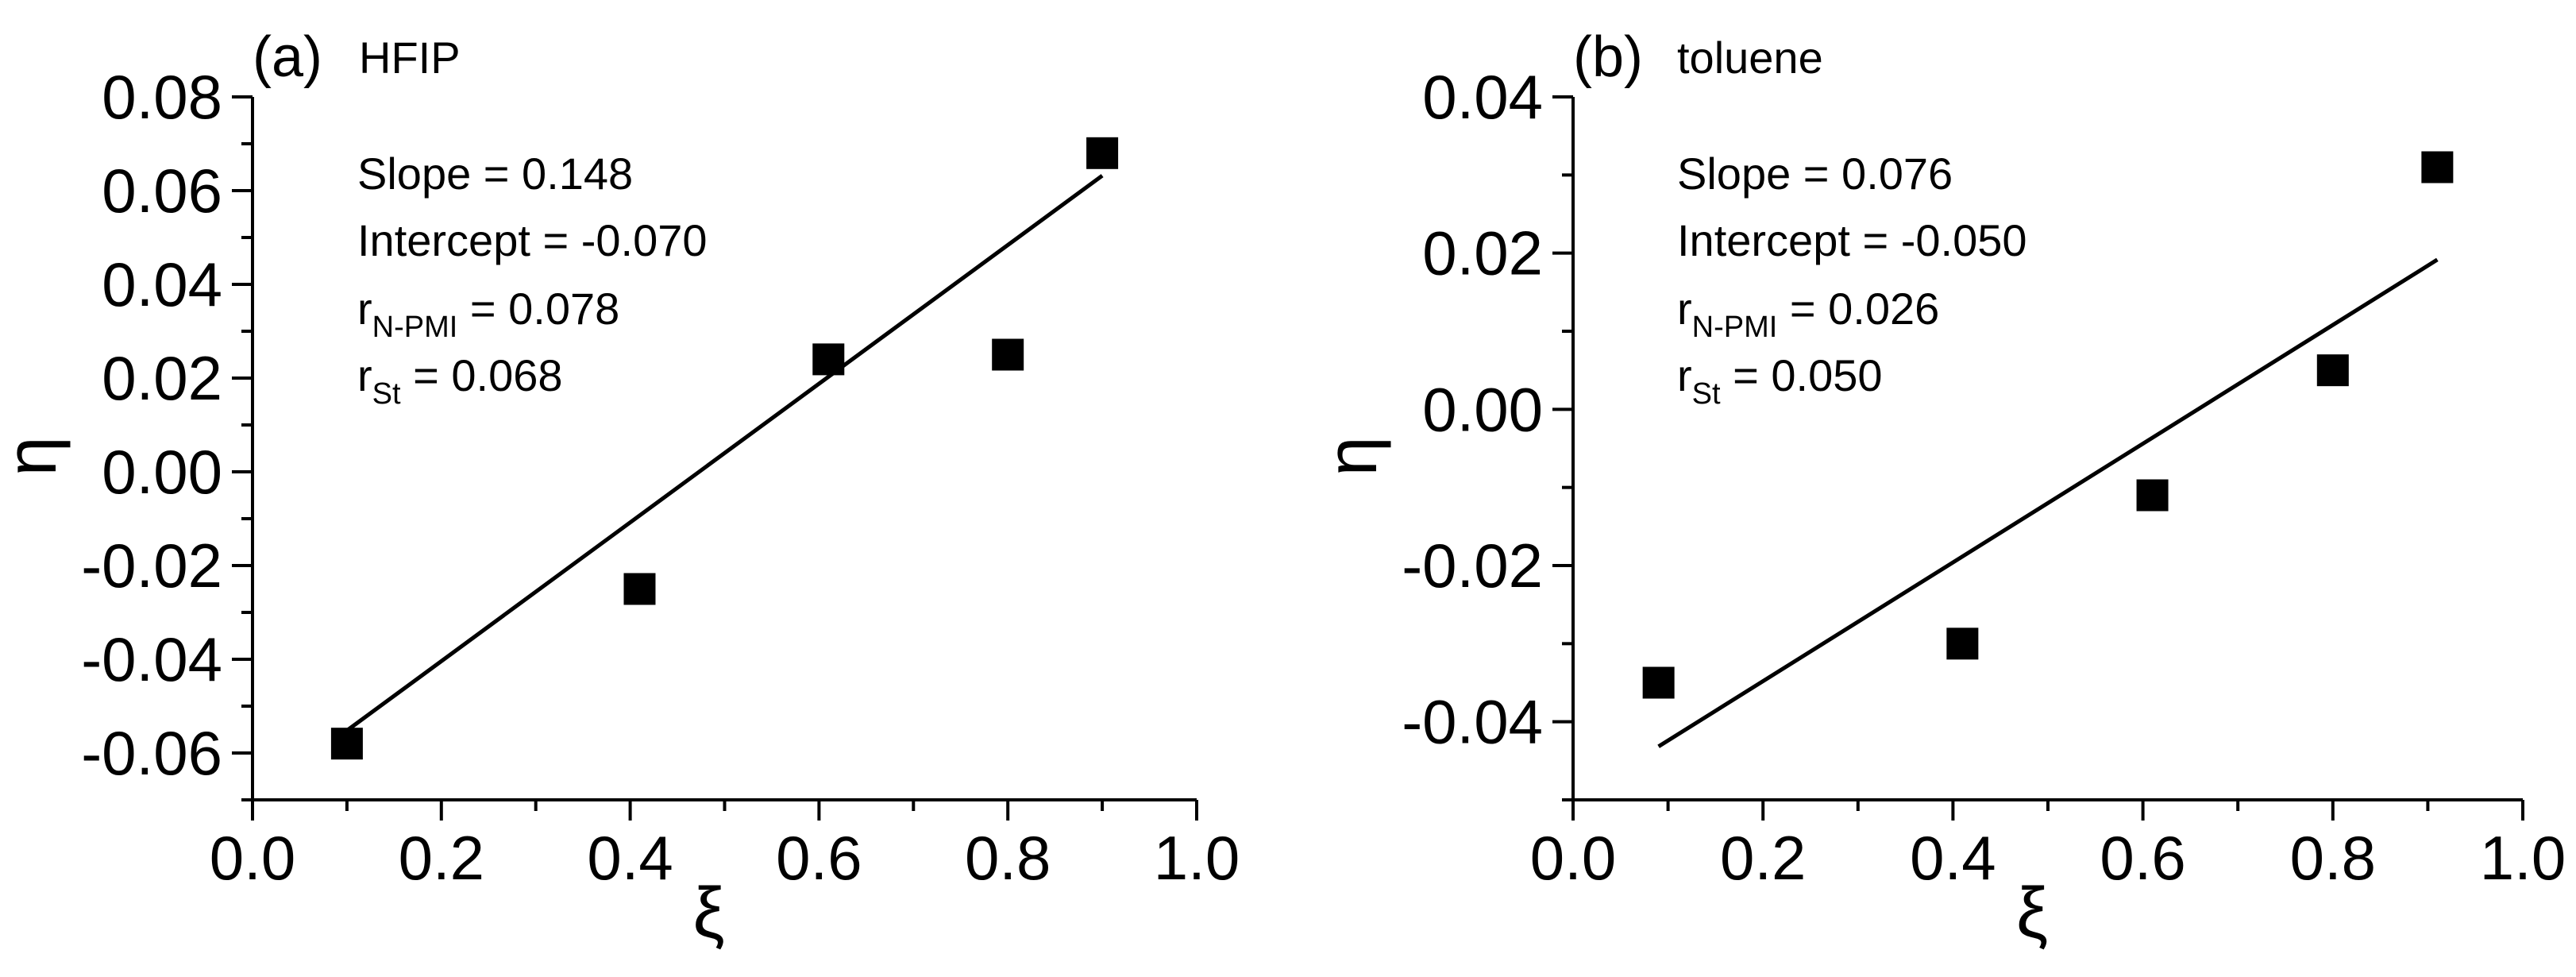 The width and height of the screenshot is (2576, 977). I want to click on slope-annotation: Slope = 0.076, so click(1815, 174).